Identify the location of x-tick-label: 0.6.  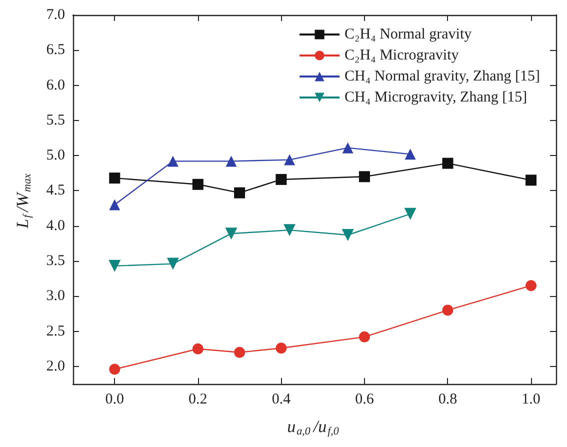
(364, 400).